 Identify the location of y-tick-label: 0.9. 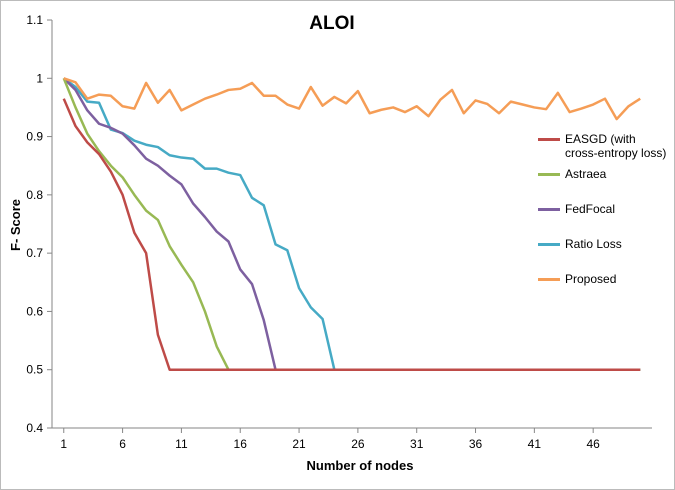
(34, 137).